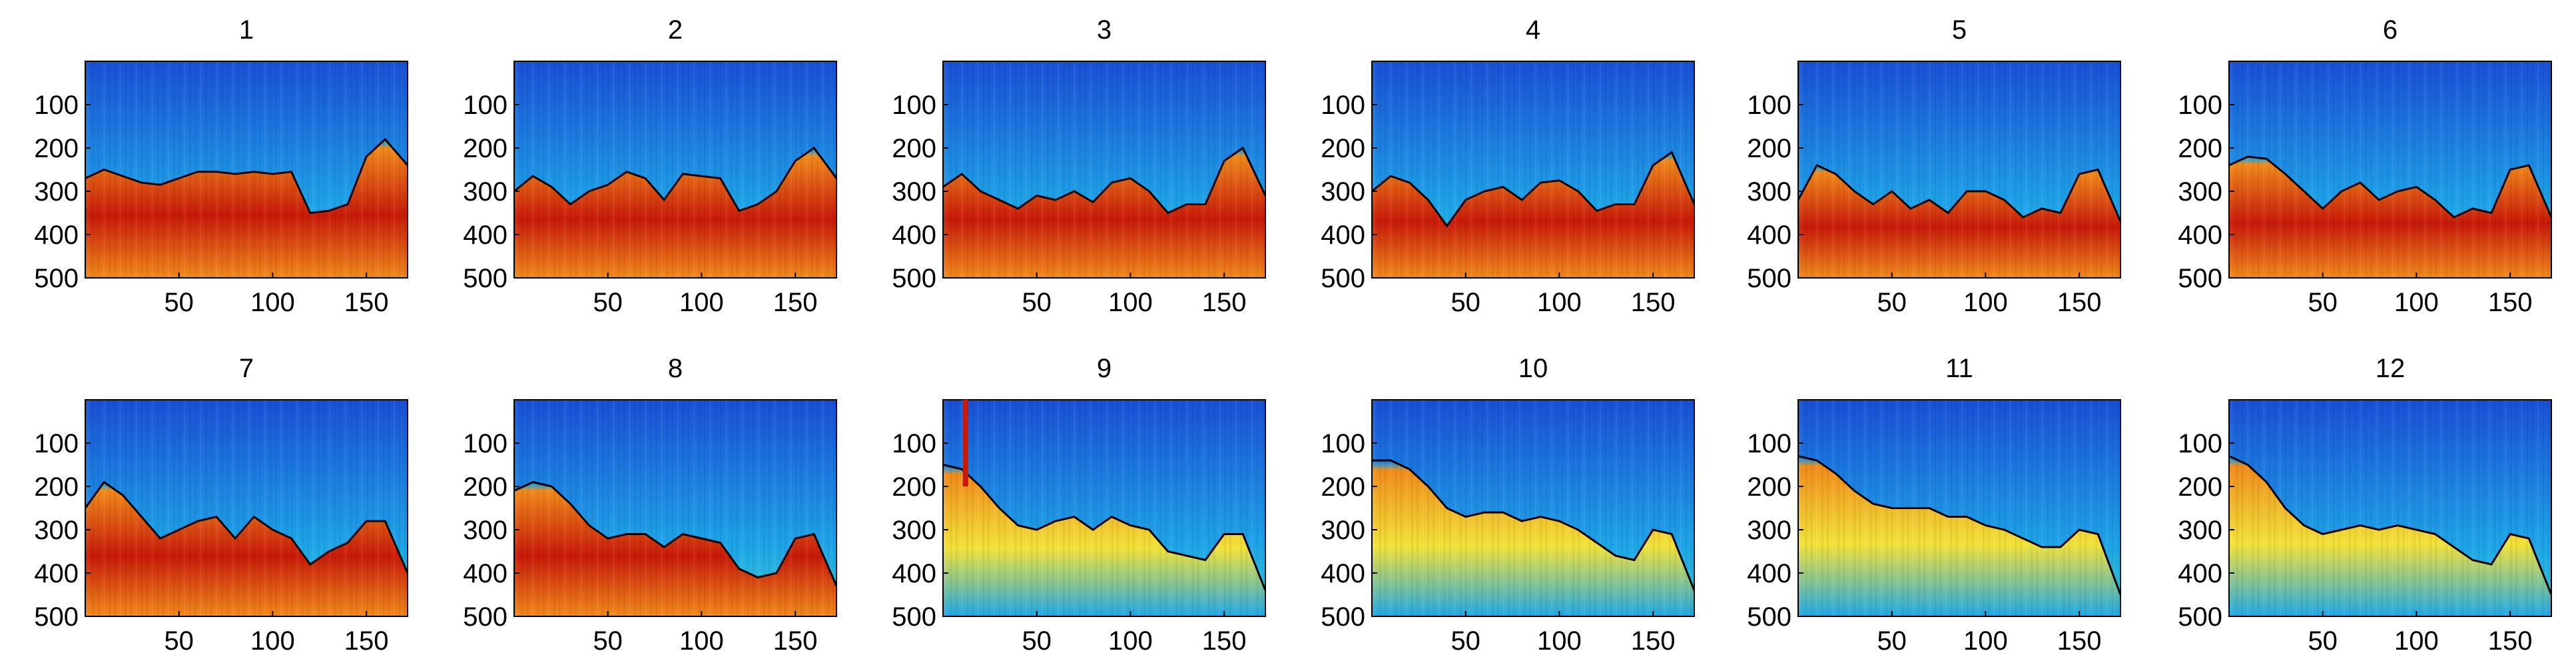 The image size is (2576, 669). What do you see at coordinates (1104, 30) in the screenshot?
I see `panel-title: 3` at bounding box center [1104, 30].